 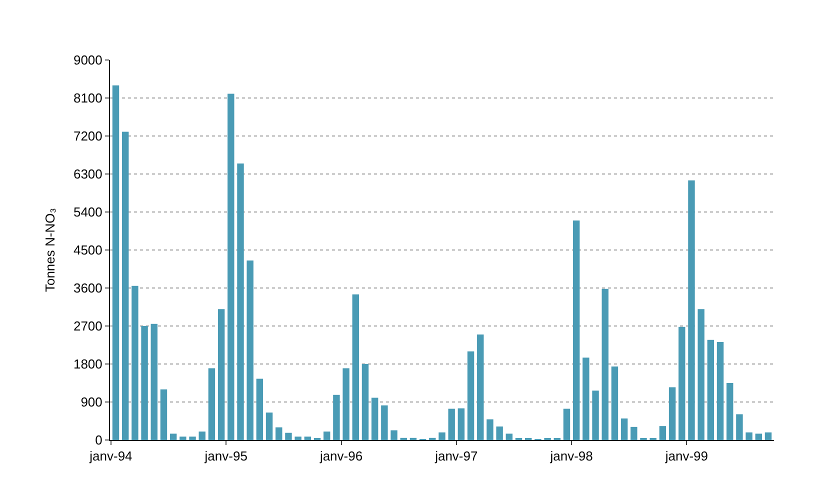 I want to click on y-tick-label: 3600, so click(x=87, y=288).